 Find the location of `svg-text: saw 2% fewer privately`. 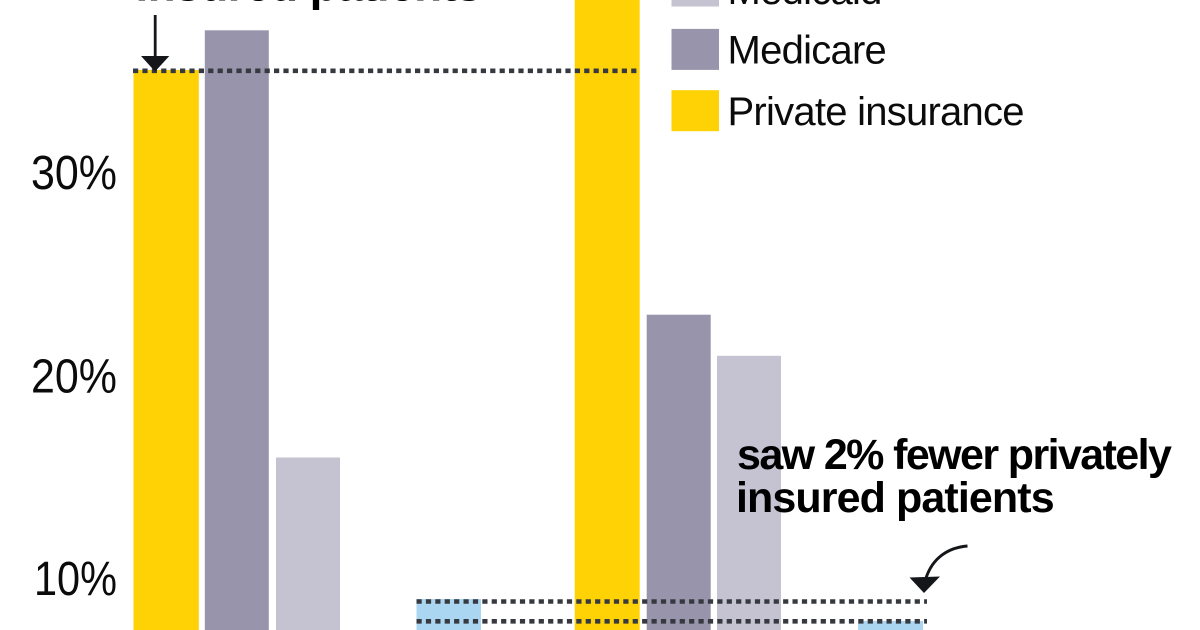

svg-text: saw 2% fewer privately is located at coordinates (954, 455).